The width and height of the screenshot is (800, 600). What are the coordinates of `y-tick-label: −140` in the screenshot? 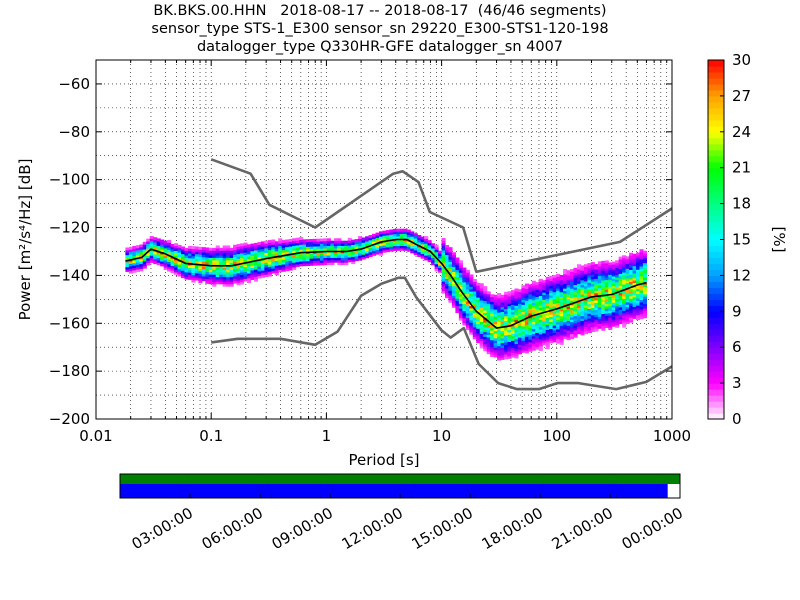 It's located at (69, 275).